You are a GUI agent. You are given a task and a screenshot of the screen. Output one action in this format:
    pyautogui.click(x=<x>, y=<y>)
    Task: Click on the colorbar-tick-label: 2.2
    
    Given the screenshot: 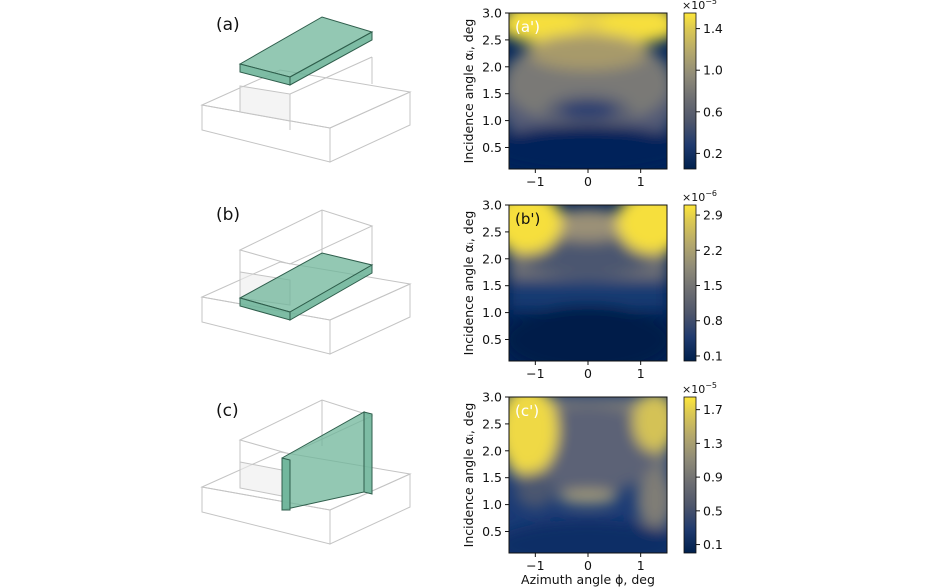 What is the action you would take?
    pyautogui.click(x=713, y=250)
    